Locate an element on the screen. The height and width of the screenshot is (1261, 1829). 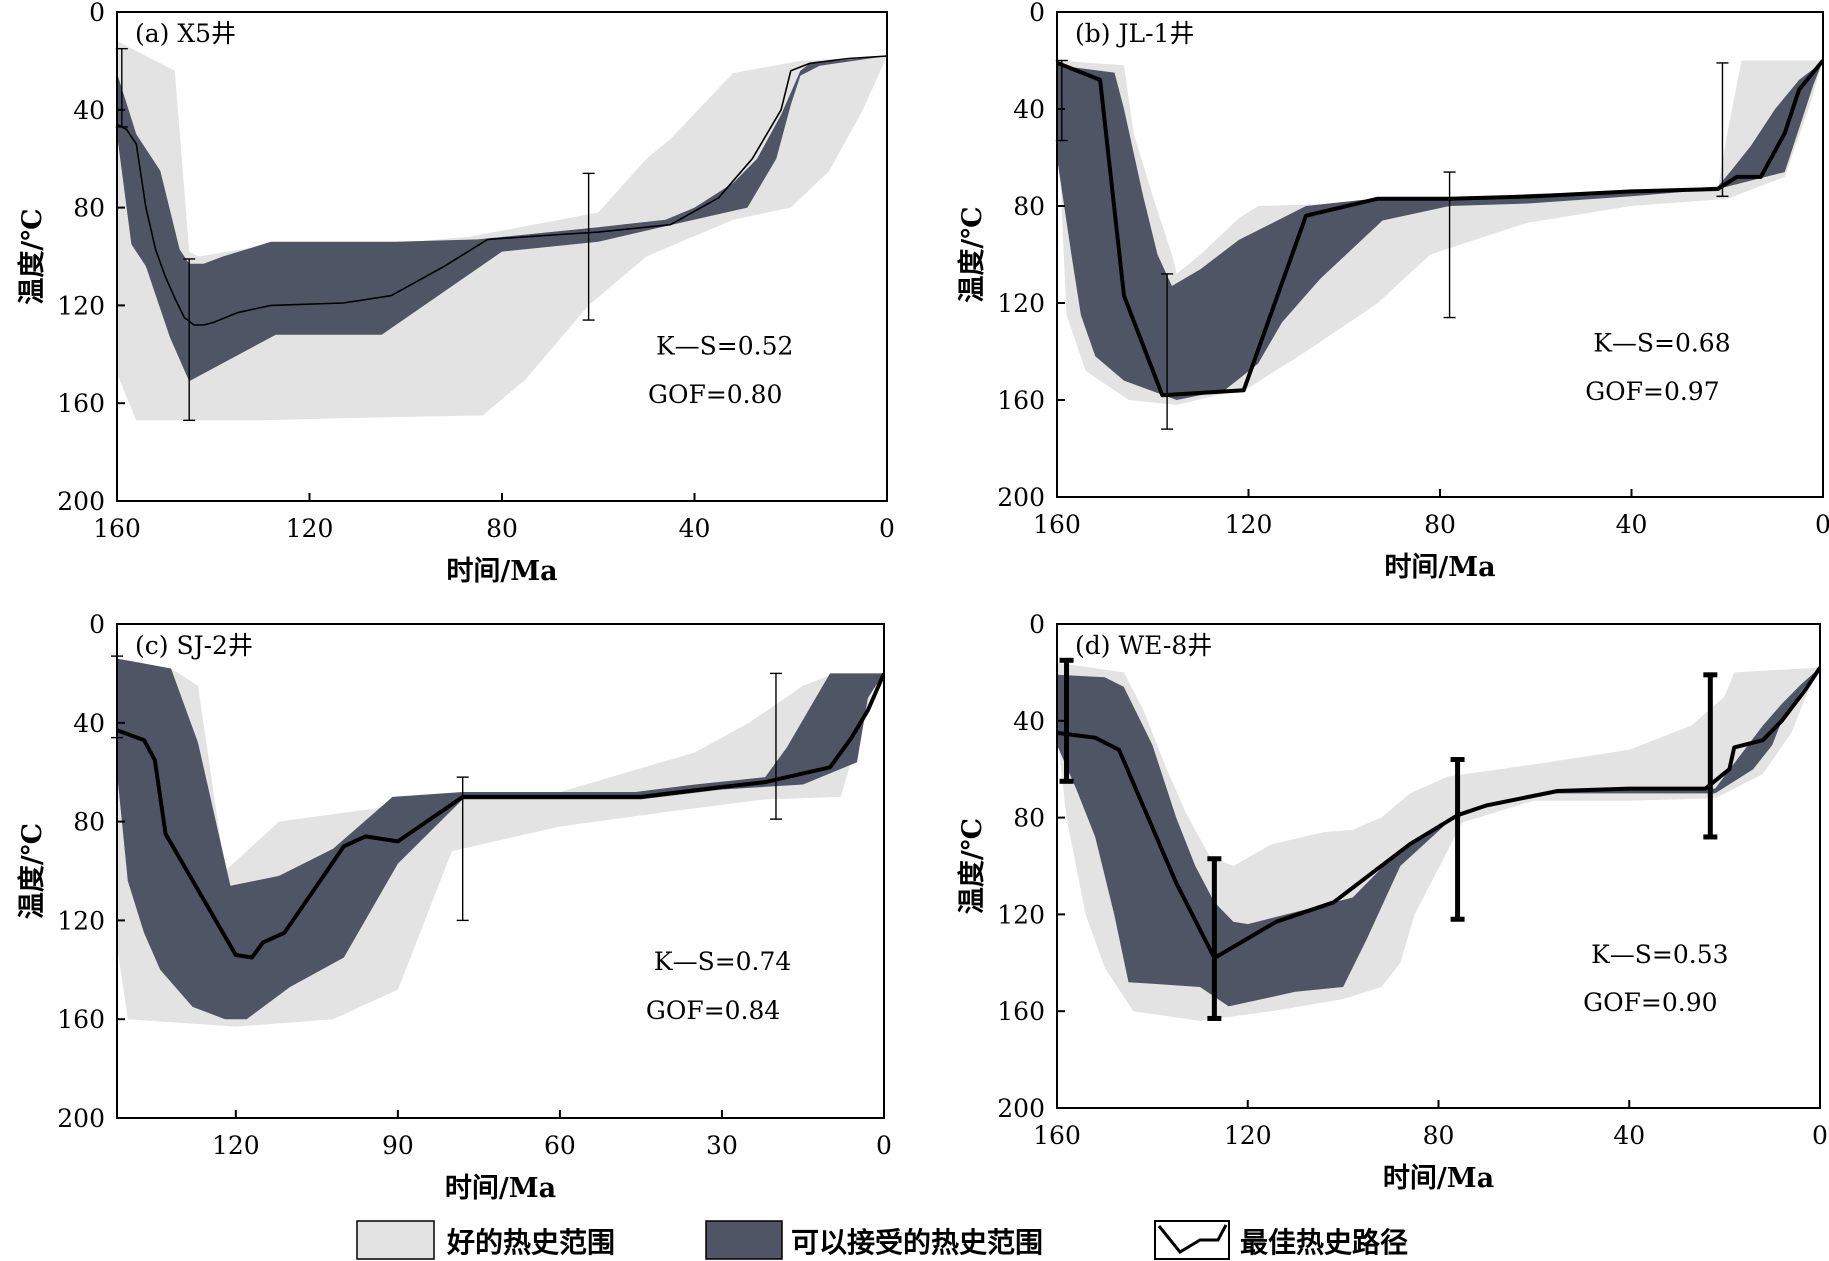
panel-label: (d) WE-8井 is located at coordinates (1143, 645).